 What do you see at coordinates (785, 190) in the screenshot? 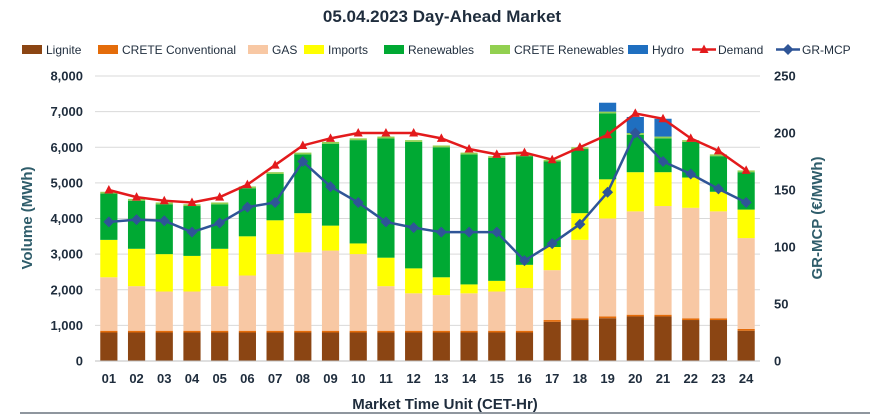
I see `y2-tick-label: 150` at bounding box center [785, 190].